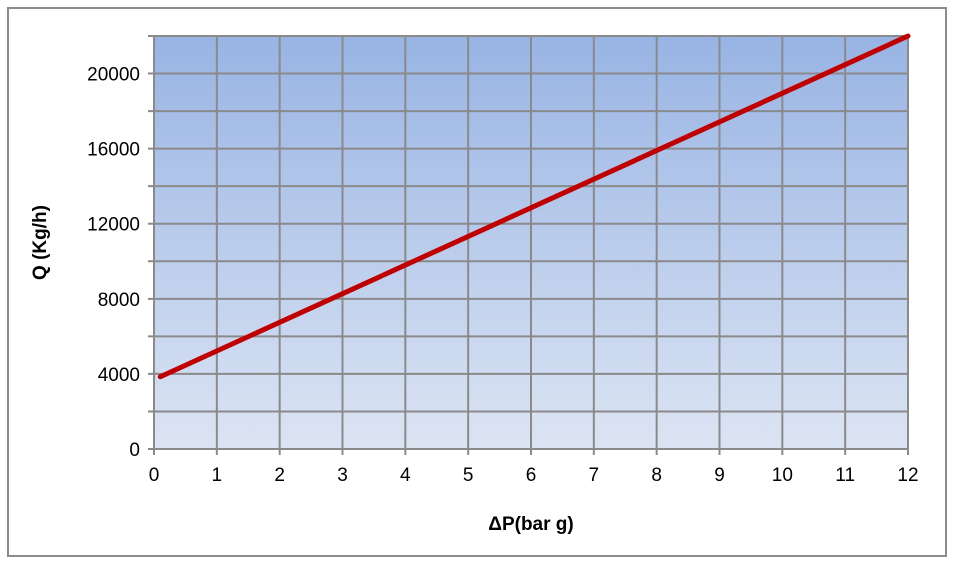 This screenshot has height=567, width=958. What do you see at coordinates (154, 475) in the screenshot?
I see `x-tick-label: 0` at bounding box center [154, 475].